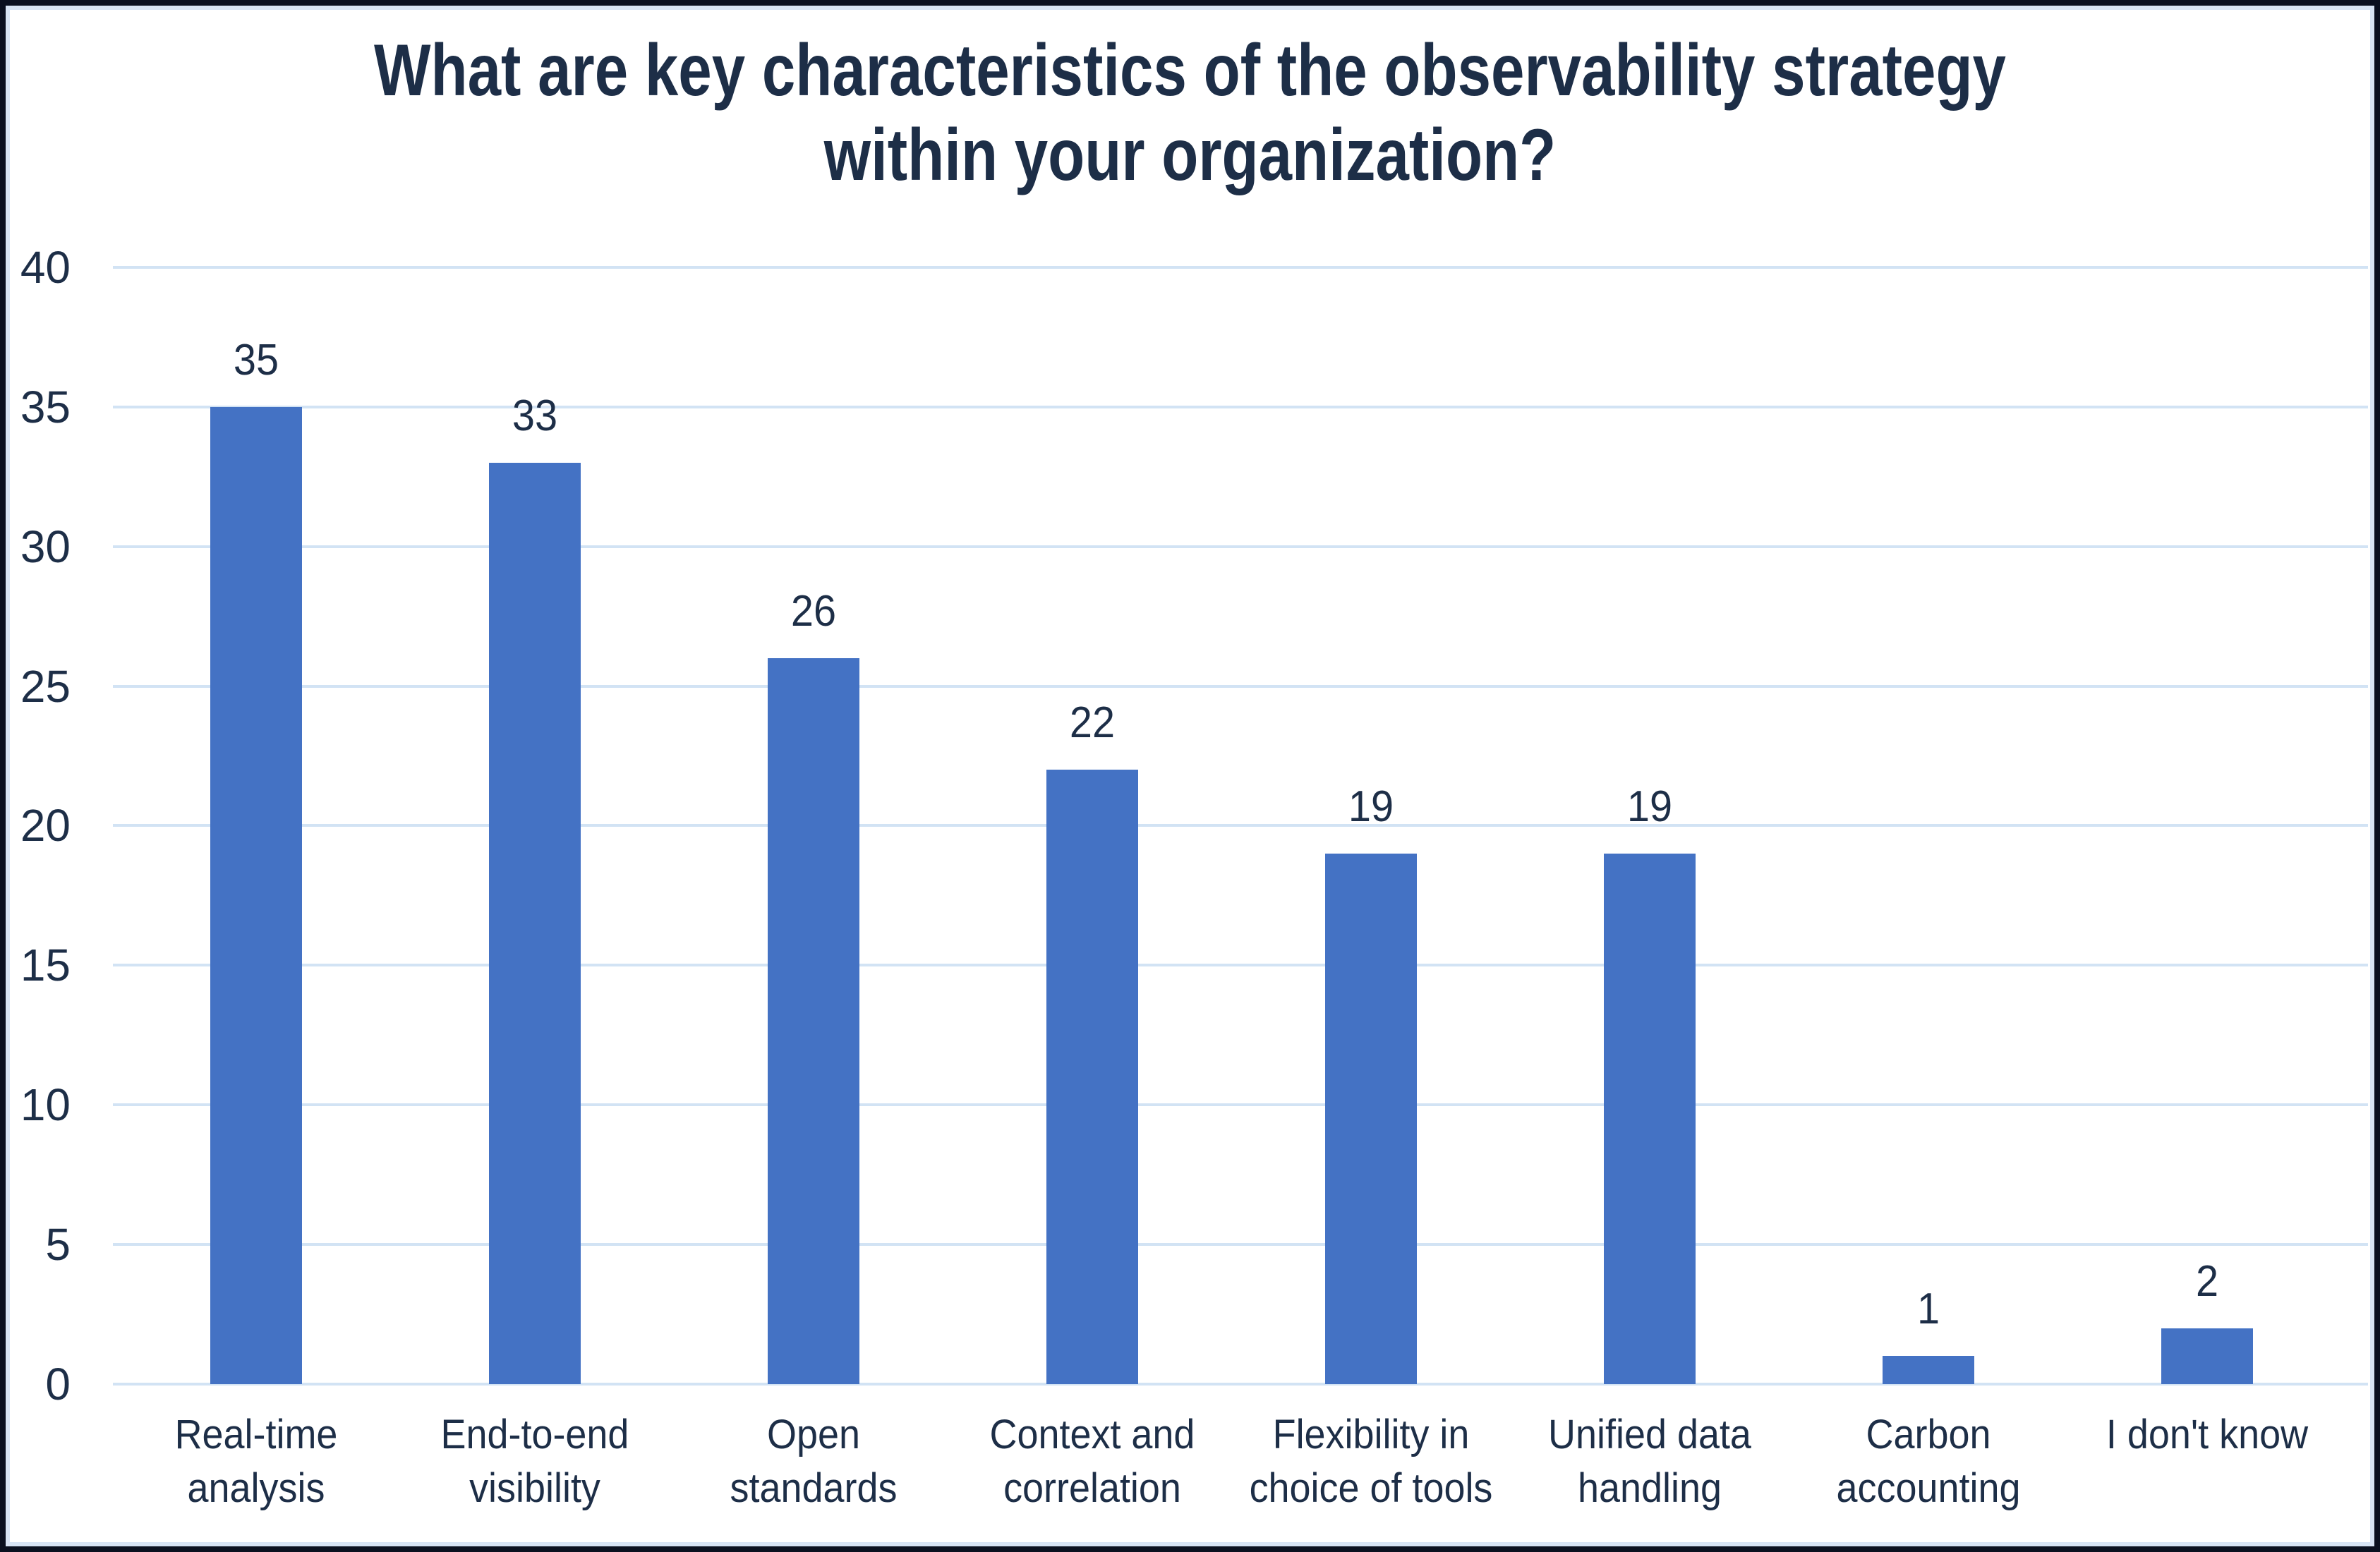 The width and height of the screenshot is (2380, 1552). Describe the element at coordinates (256, 359) in the screenshot. I see `bar-value-label: 35` at that location.